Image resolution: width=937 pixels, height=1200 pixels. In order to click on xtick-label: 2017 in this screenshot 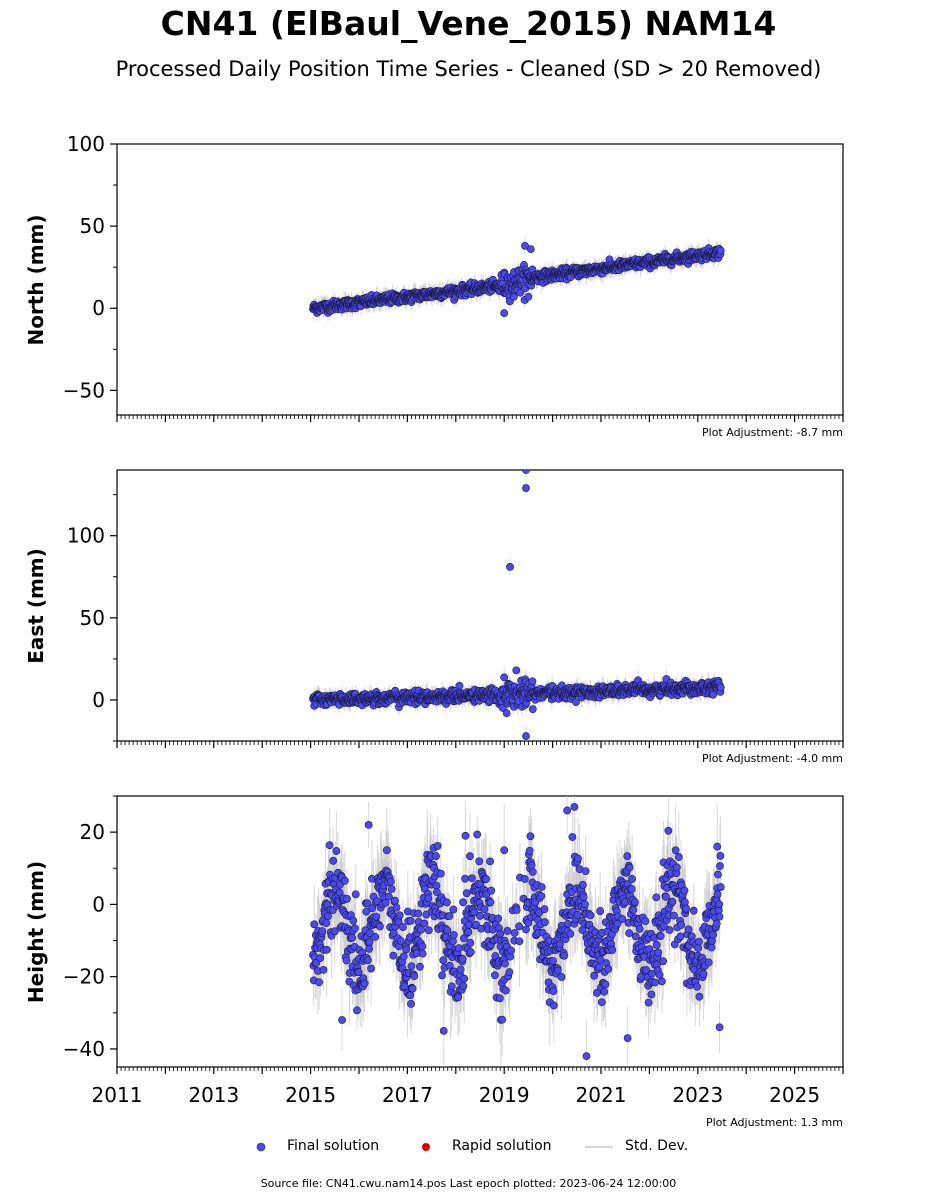, I will do `click(407, 1095)`.